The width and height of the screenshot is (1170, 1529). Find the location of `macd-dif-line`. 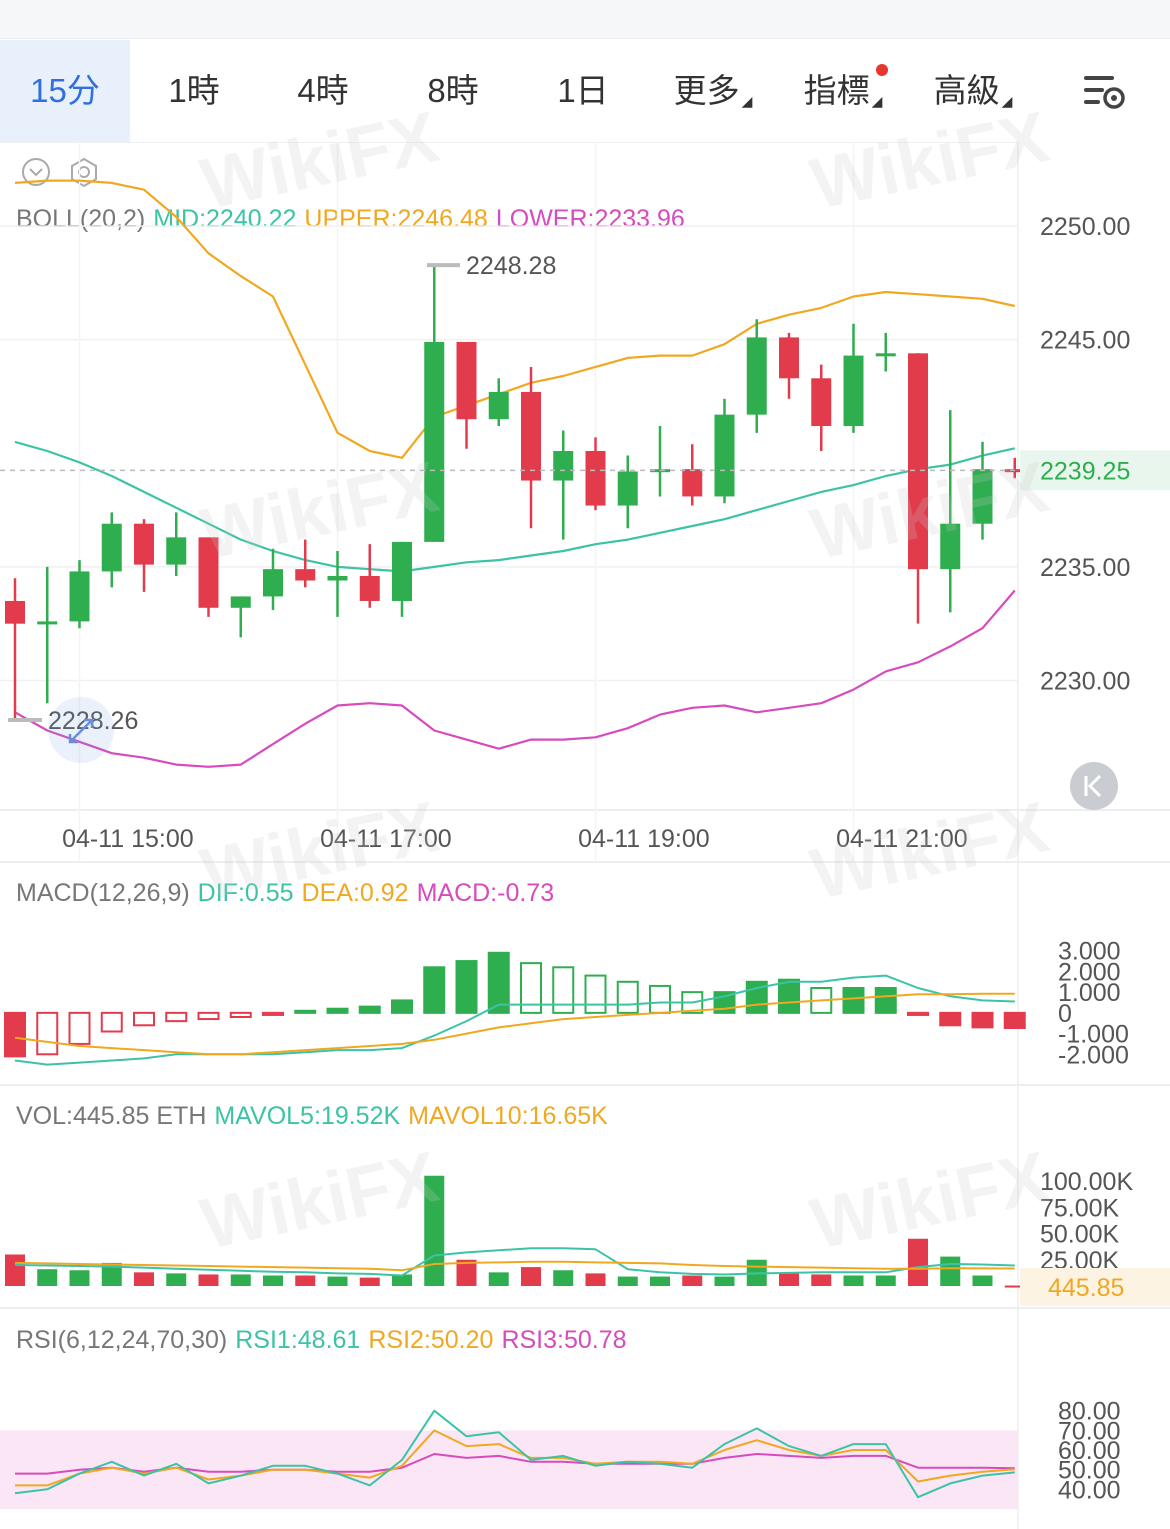

macd-dif-line is located at coordinates (514, 1020).